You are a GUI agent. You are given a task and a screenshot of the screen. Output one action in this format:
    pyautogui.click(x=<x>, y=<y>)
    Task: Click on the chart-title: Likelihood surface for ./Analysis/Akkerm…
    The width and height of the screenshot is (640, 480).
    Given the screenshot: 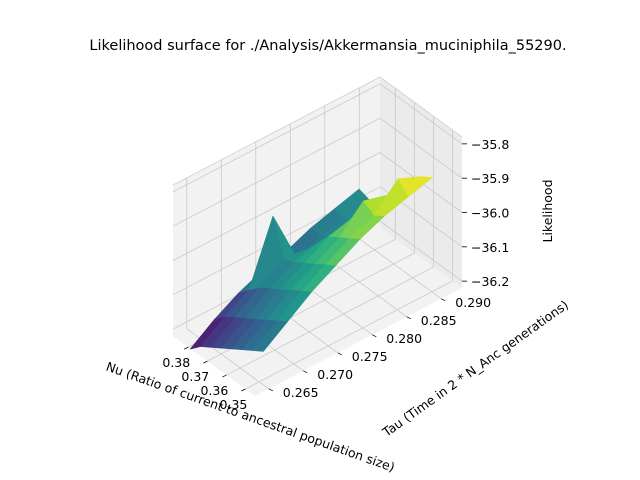 What is the action you would take?
    pyautogui.click(x=327, y=46)
    